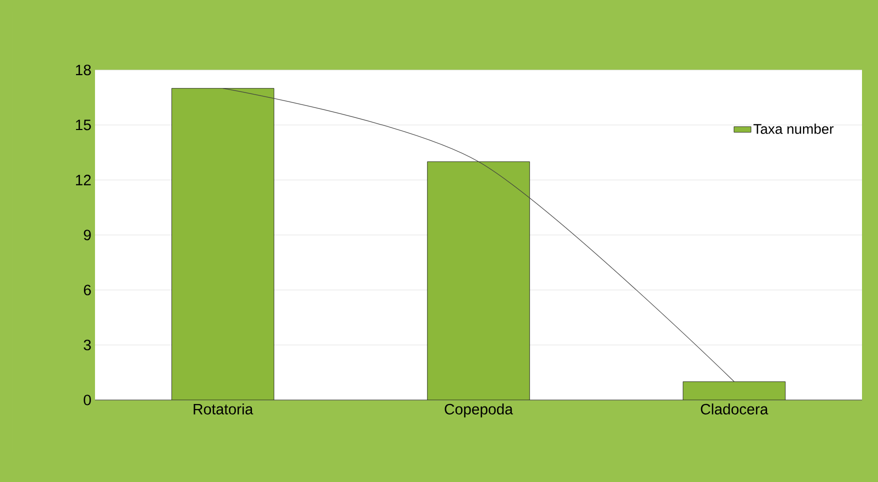 This screenshot has height=482, width=878. Describe the element at coordinates (83, 180) in the screenshot. I see `y-tick-label: 12` at that location.